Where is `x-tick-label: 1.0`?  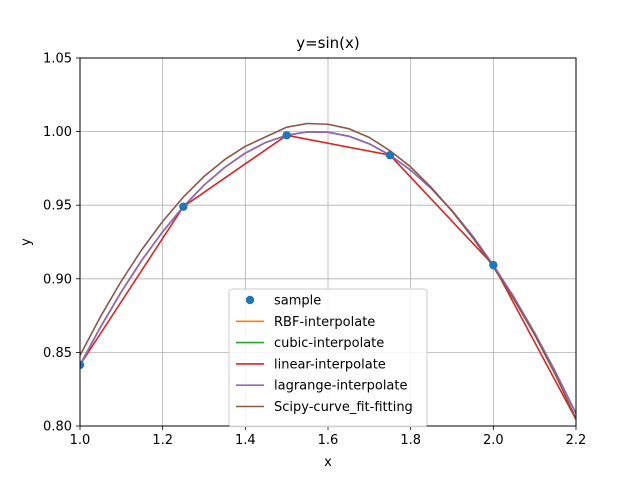 x-tick-label: 1.0 is located at coordinates (80, 440).